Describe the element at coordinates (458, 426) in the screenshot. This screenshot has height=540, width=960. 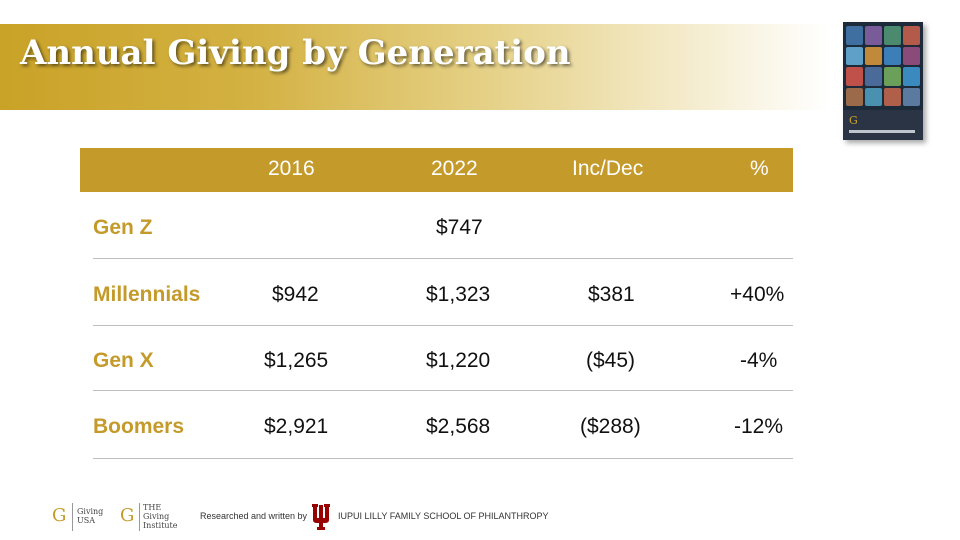
I see `cell-boomers-2022: $2,568` at that location.